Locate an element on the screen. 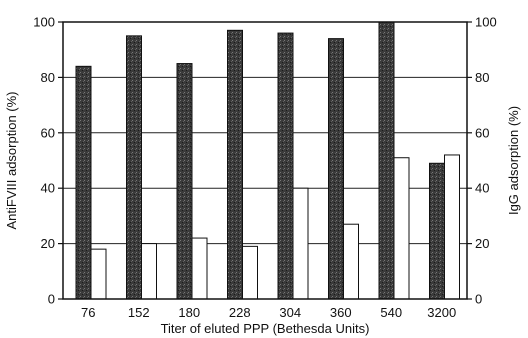 The image size is (528, 338). y-right-tick-label: 40 is located at coordinates (482, 188).